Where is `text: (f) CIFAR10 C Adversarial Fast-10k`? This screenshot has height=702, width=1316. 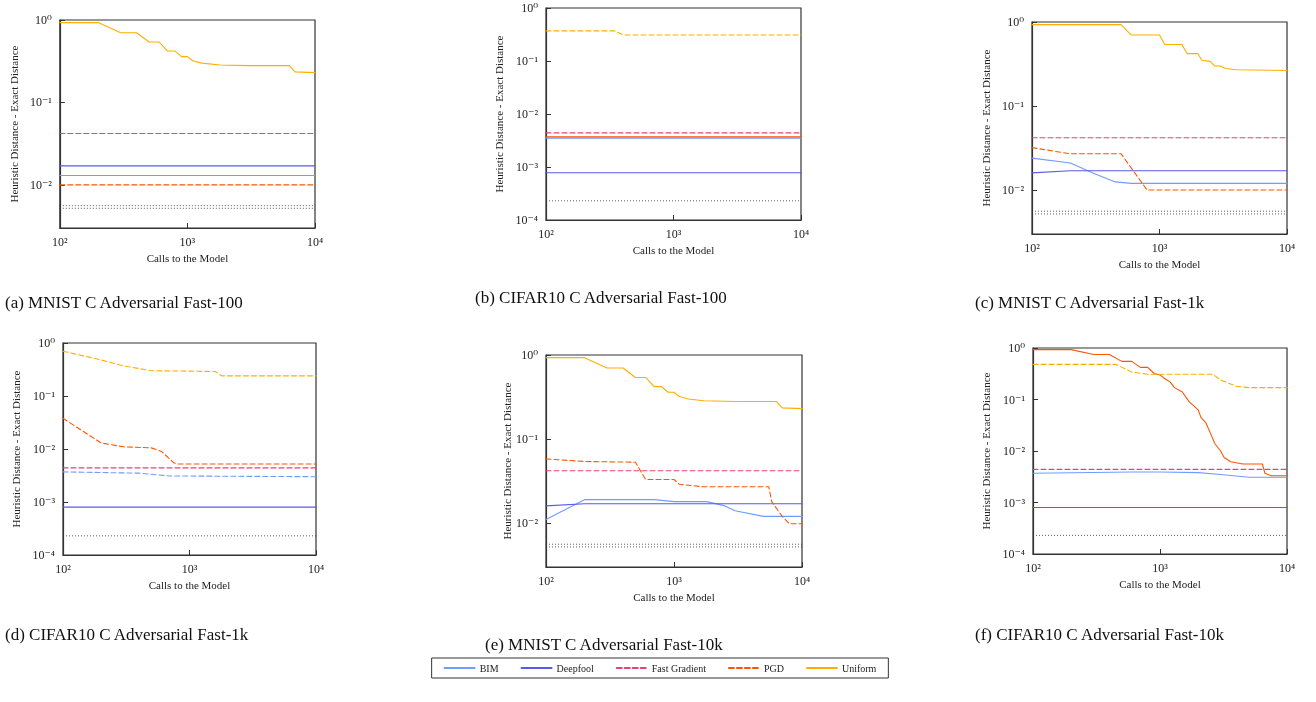 text: (f) CIFAR10 C Adversarial Fast-10k is located at coordinates (1100, 634).